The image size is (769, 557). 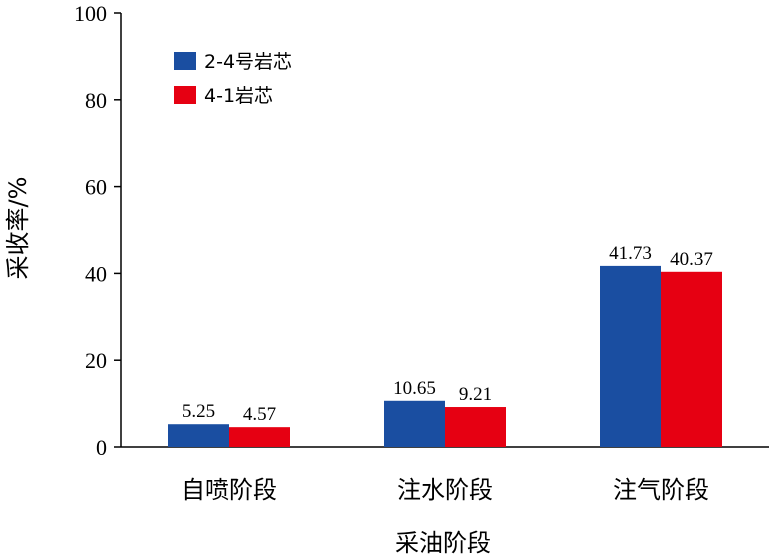 What do you see at coordinates (691, 259) in the screenshot?
I see `data-label: 40.37` at bounding box center [691, 259].